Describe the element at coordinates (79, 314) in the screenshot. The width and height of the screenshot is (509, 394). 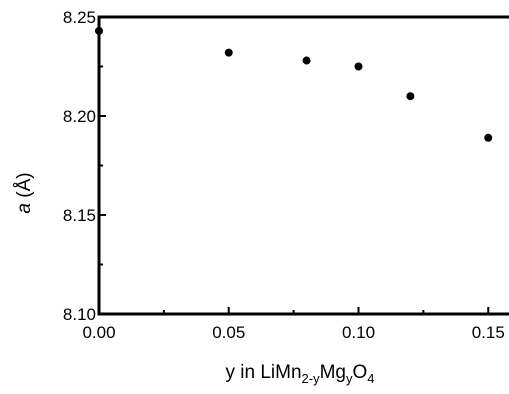
I see `y-tick-label: 8.10` at that location.